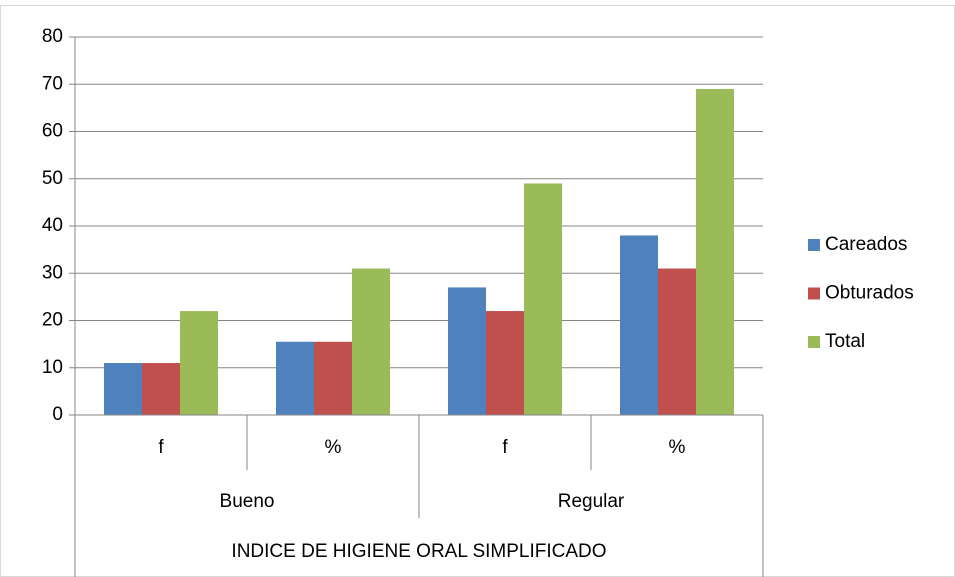 This screenshot has width=955, height=577. I want to click on x-axis-title: INDICE DE HIGIENE ORAL SIMPLIFICADO, so click(418, 551).